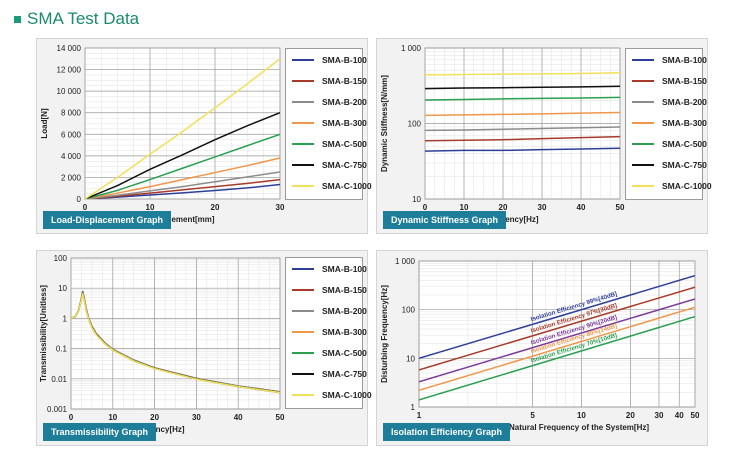 The image size is (741, 465). I want to click on legend-item: SMA-C-500, so click(326, 353).